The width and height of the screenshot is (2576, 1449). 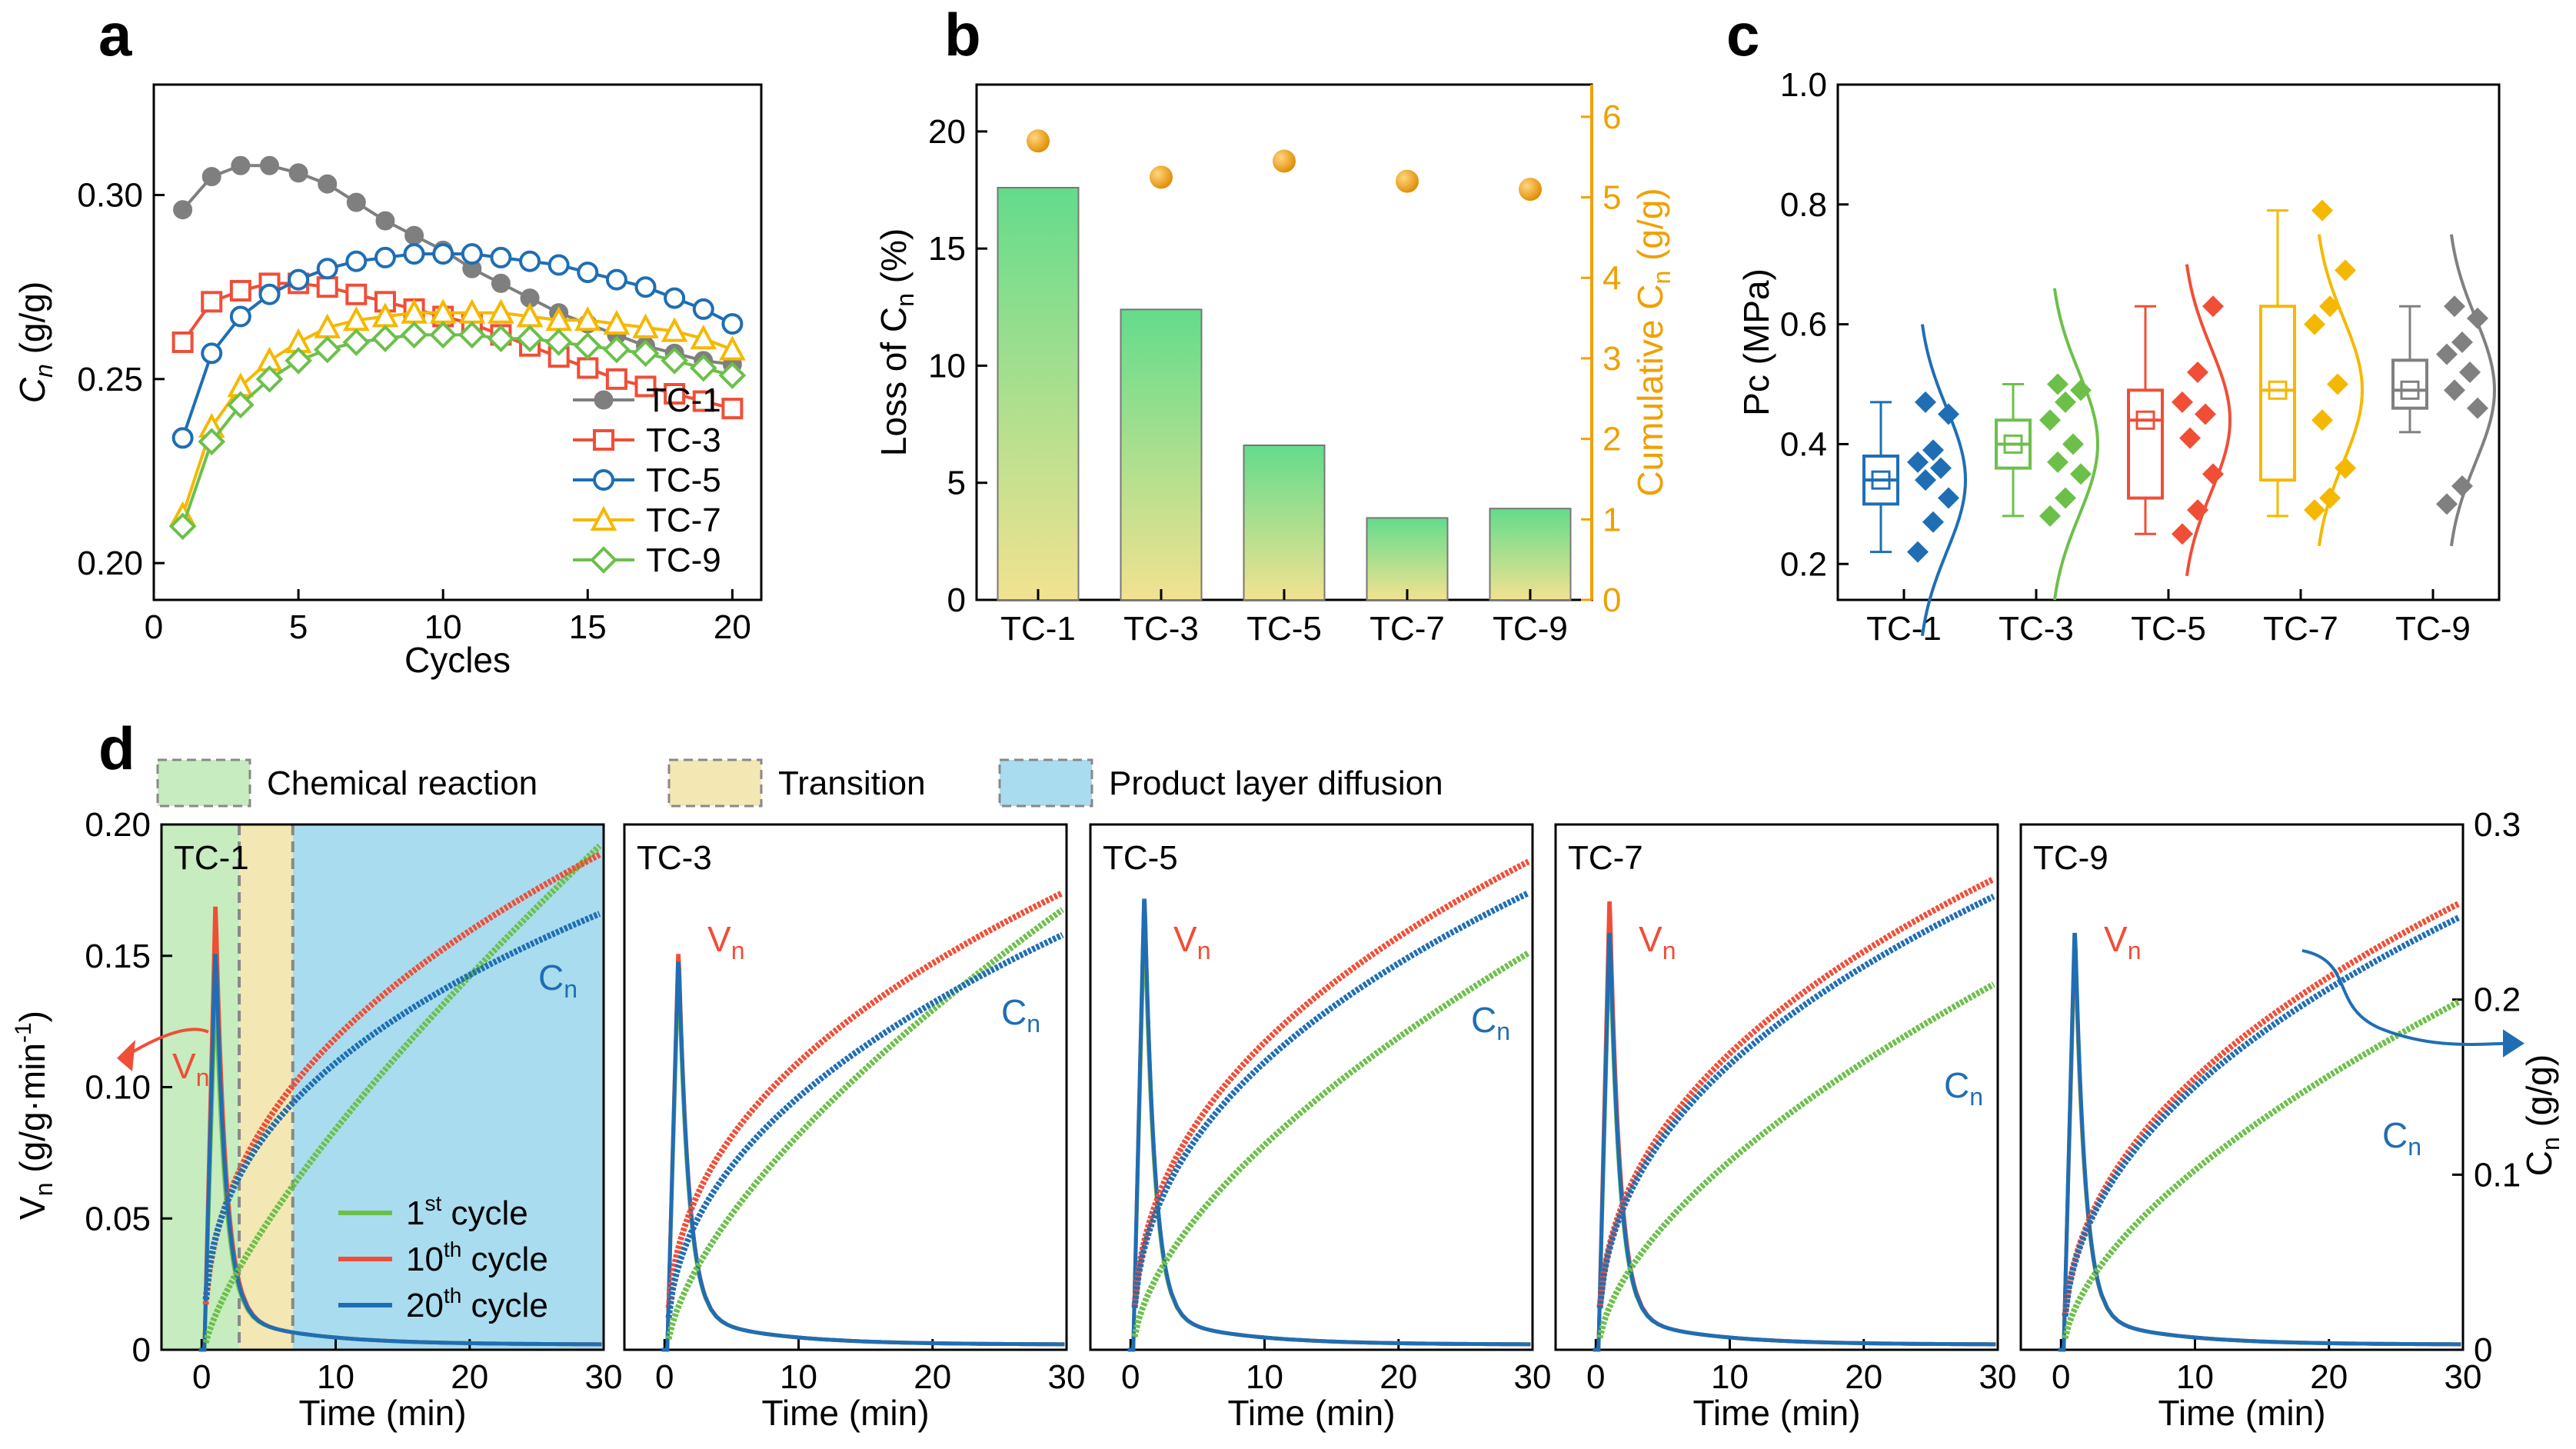 I want to click on y2-tick-label: 0.1, so click(x=2497, y=1175).